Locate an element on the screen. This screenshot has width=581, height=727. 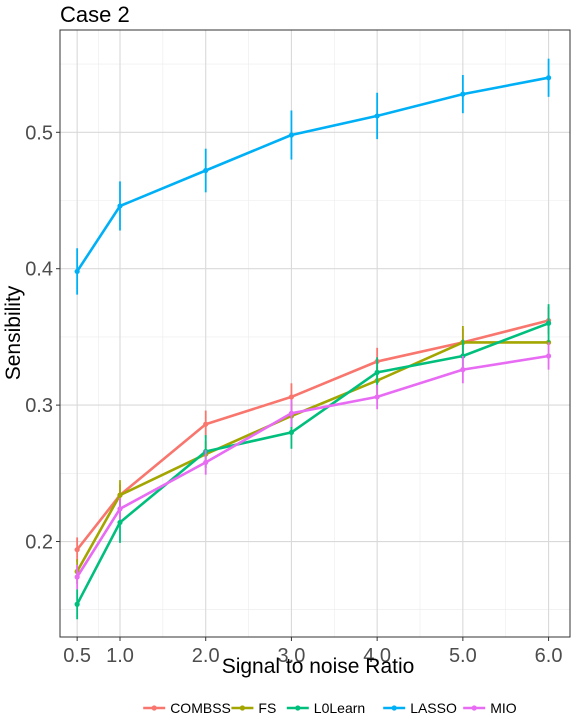
legend-item-mio: MIO is located at coordinates (490, 708).